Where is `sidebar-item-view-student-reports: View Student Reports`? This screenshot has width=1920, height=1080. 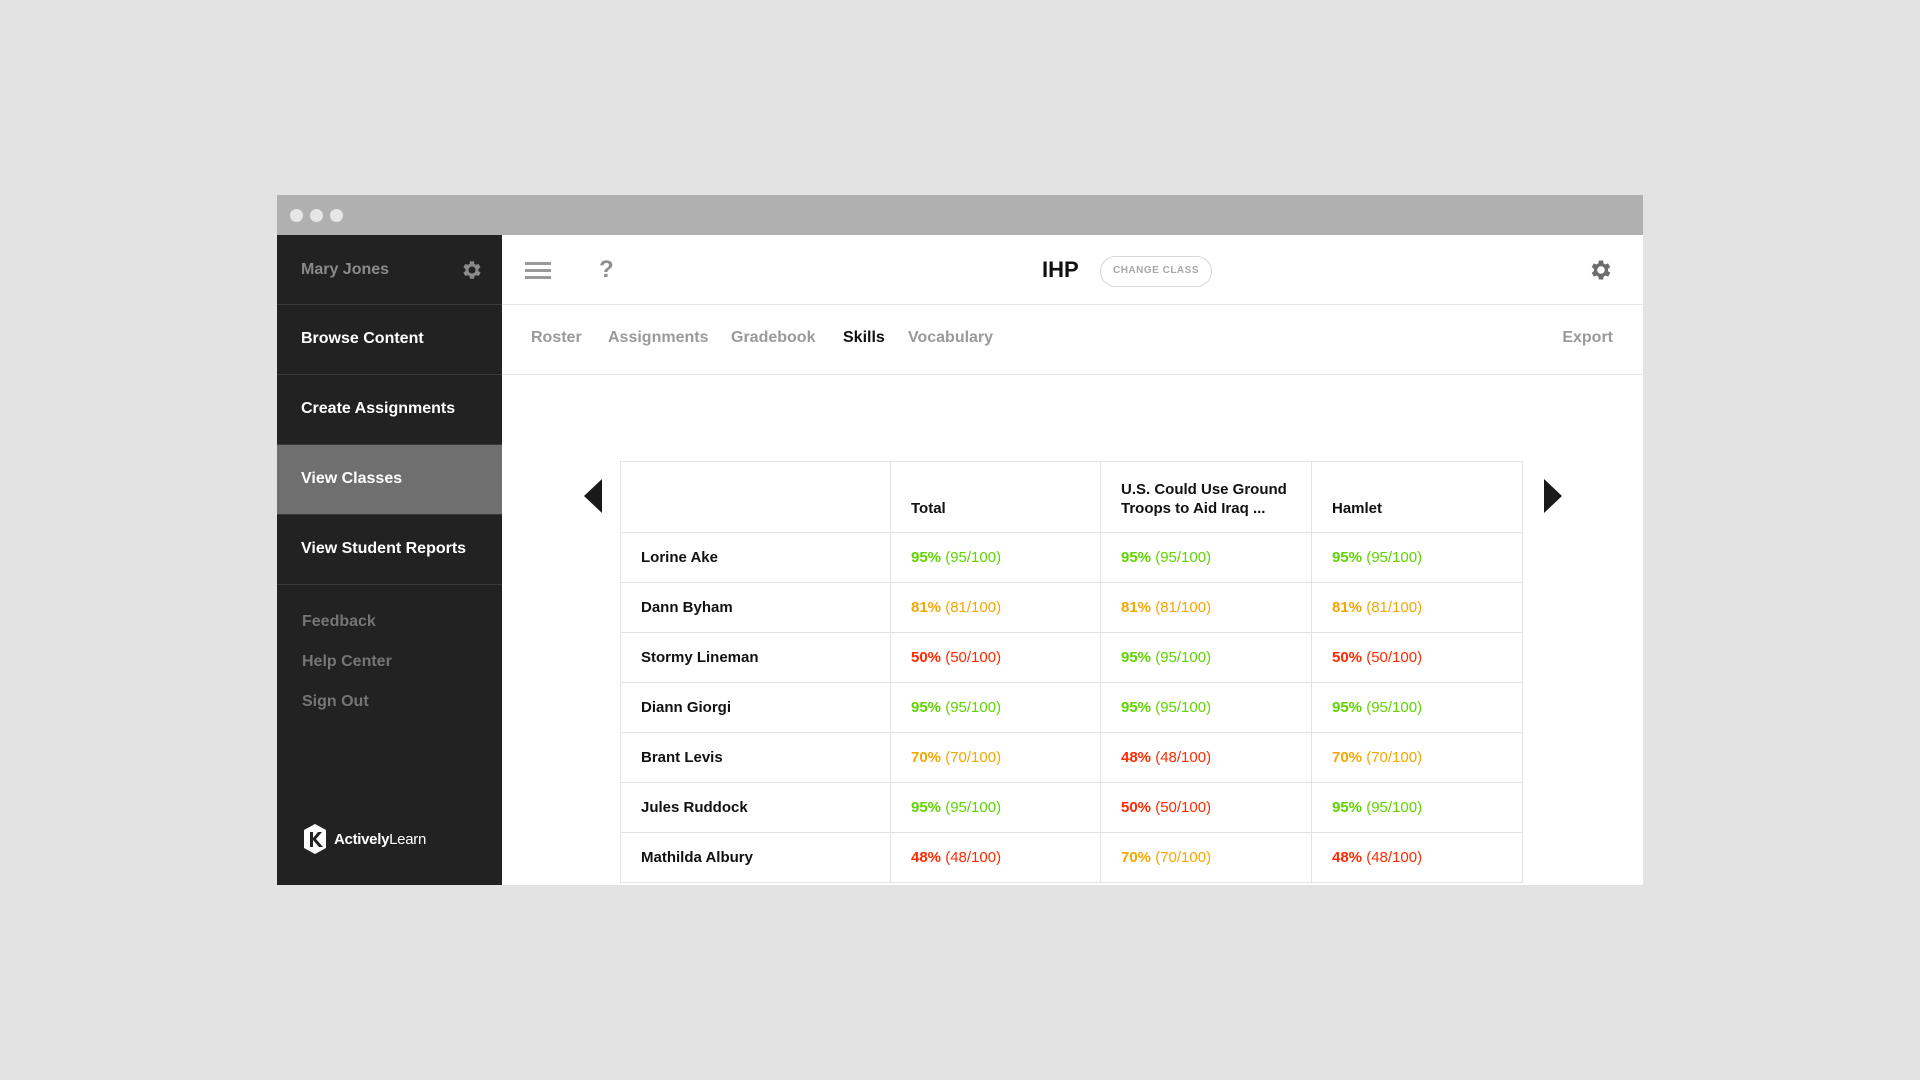
sidebar-item-view-student-reports: View Student Reports is located at coordinates (389, 550).